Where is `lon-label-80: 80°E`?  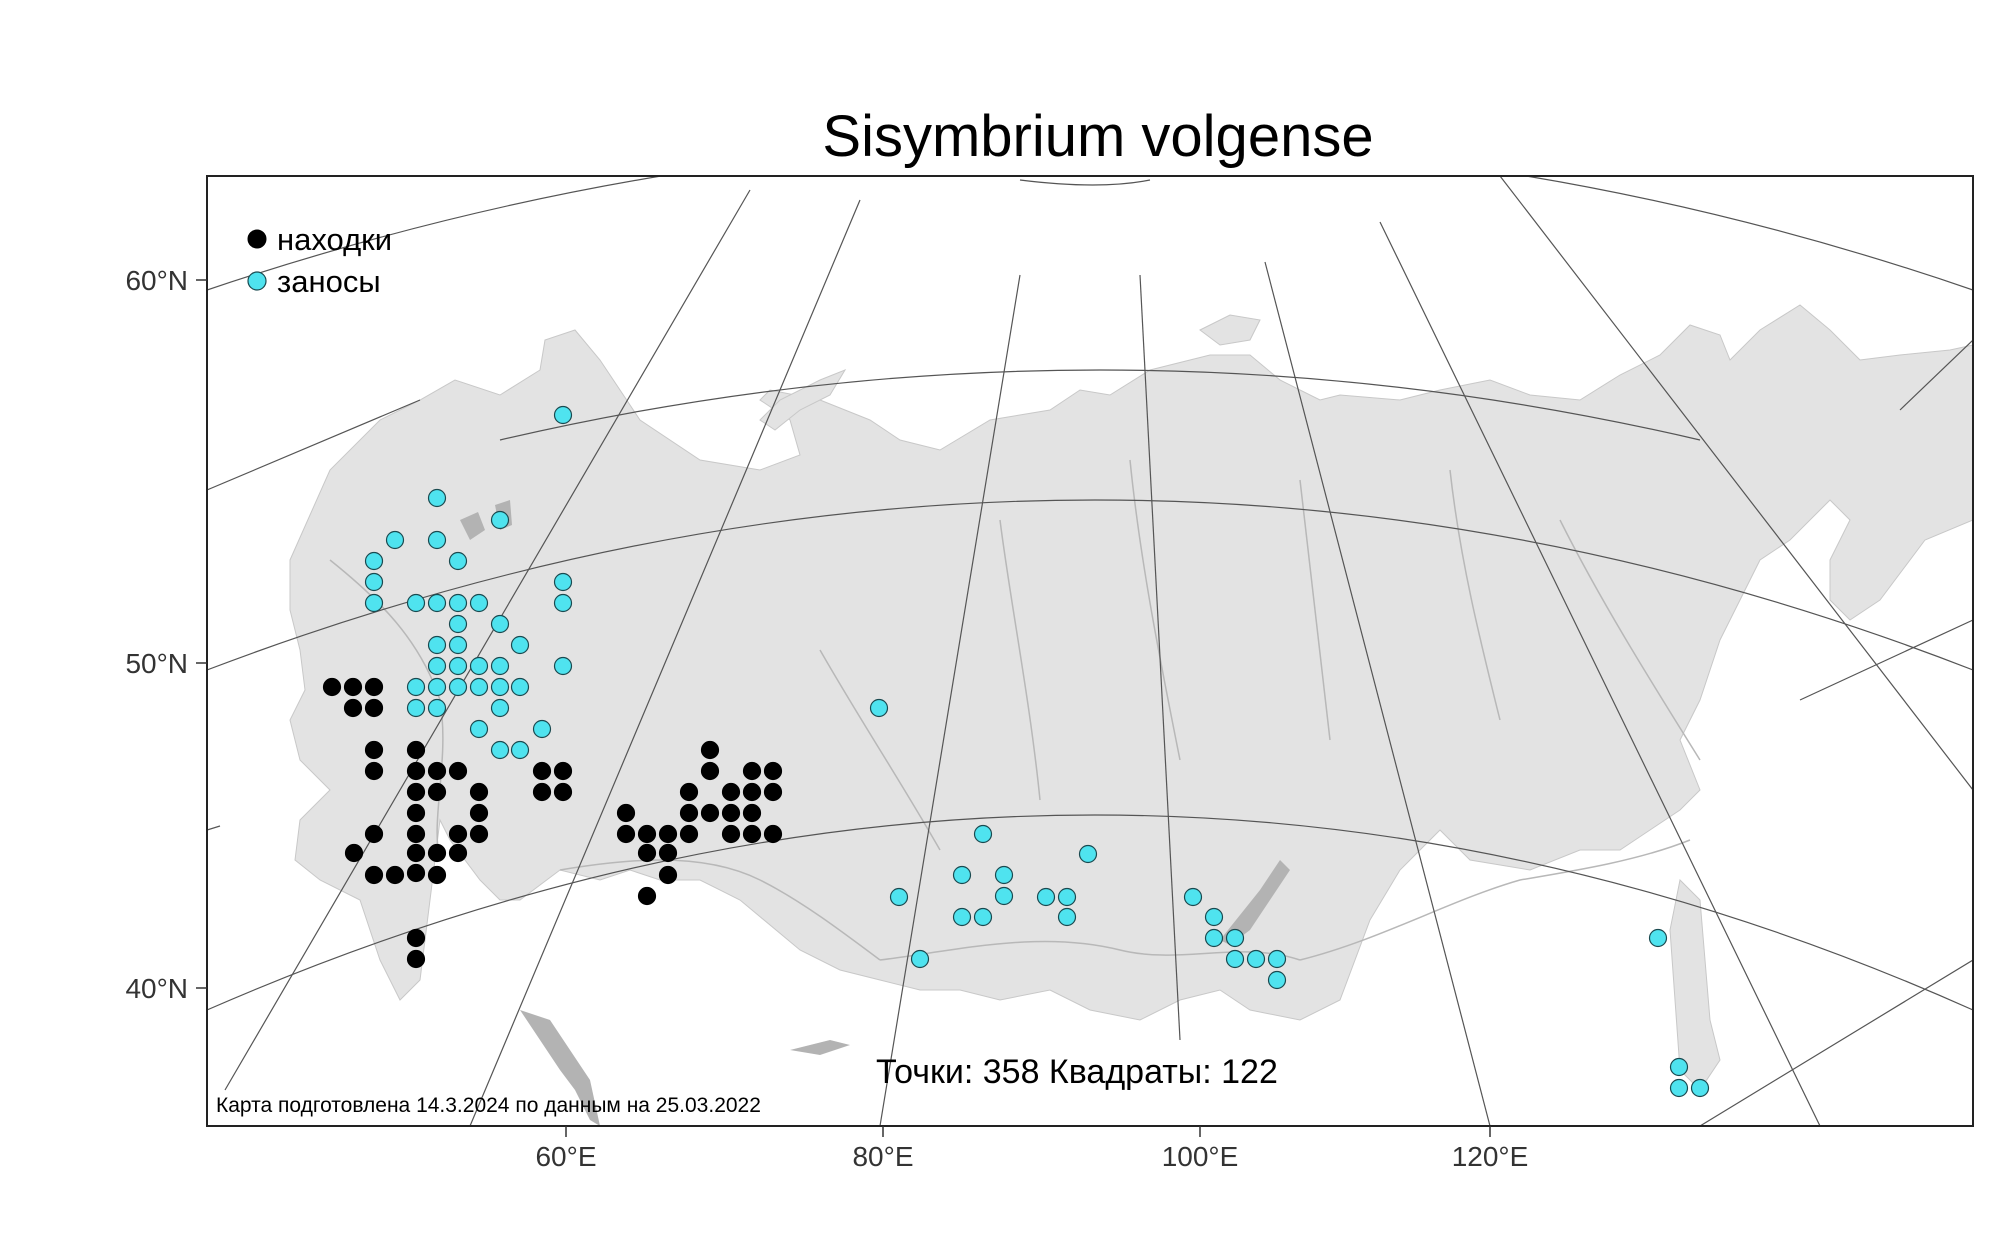
lon-label-80: 80°E is located at coordinates (882, 1156).